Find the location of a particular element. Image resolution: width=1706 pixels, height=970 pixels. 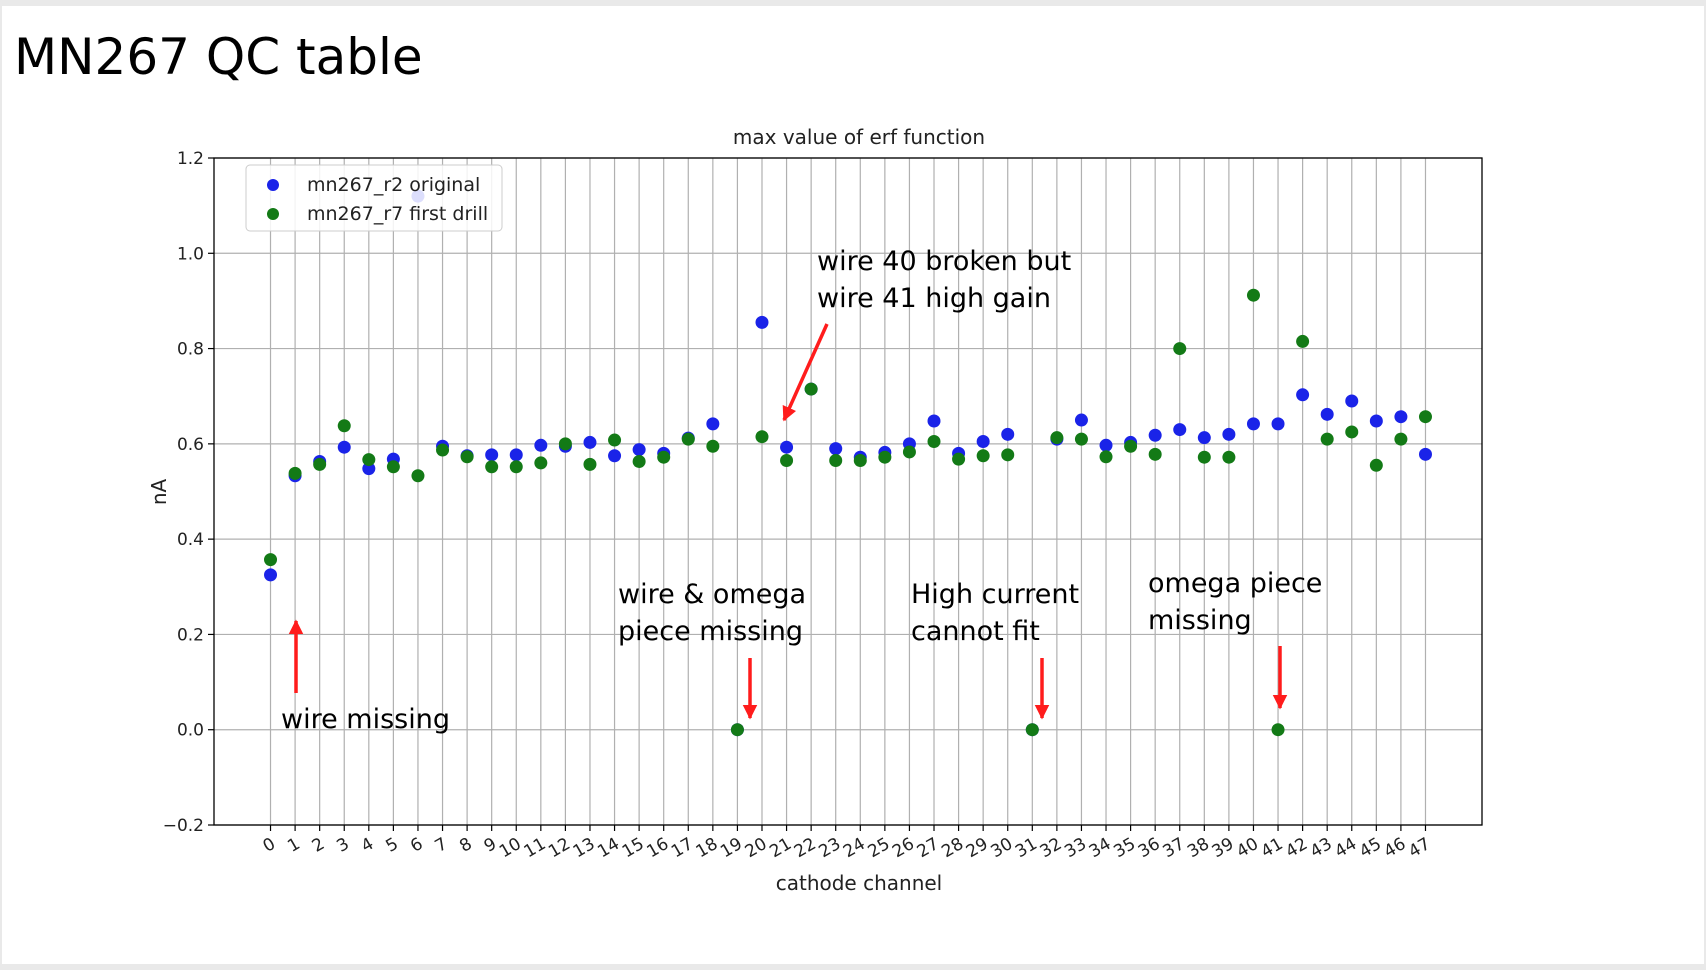

x-tick-label: 30 is located at coordinates (1001, 848).